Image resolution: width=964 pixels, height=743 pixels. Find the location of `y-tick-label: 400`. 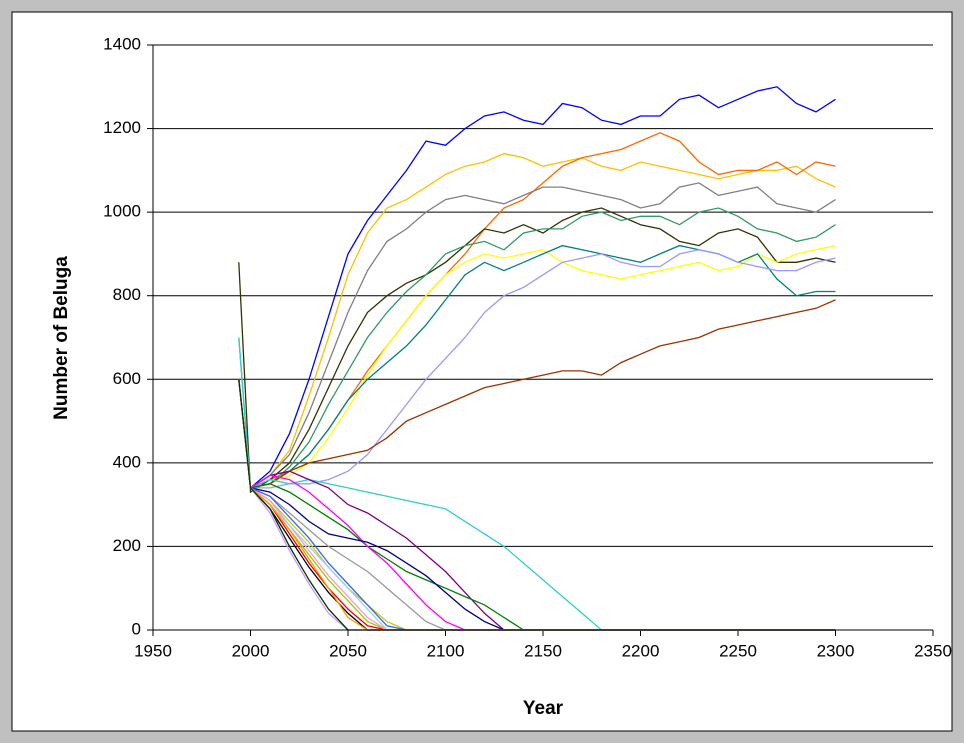

y-tick-label: 400 is located at coordinates (127, 461).